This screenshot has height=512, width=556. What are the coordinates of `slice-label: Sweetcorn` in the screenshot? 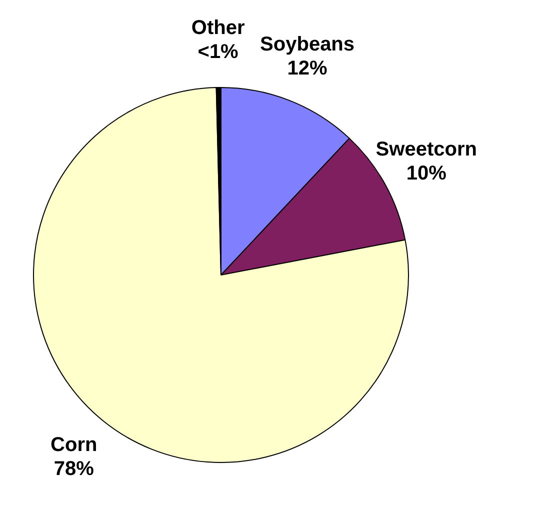 It's located at (426, 149).